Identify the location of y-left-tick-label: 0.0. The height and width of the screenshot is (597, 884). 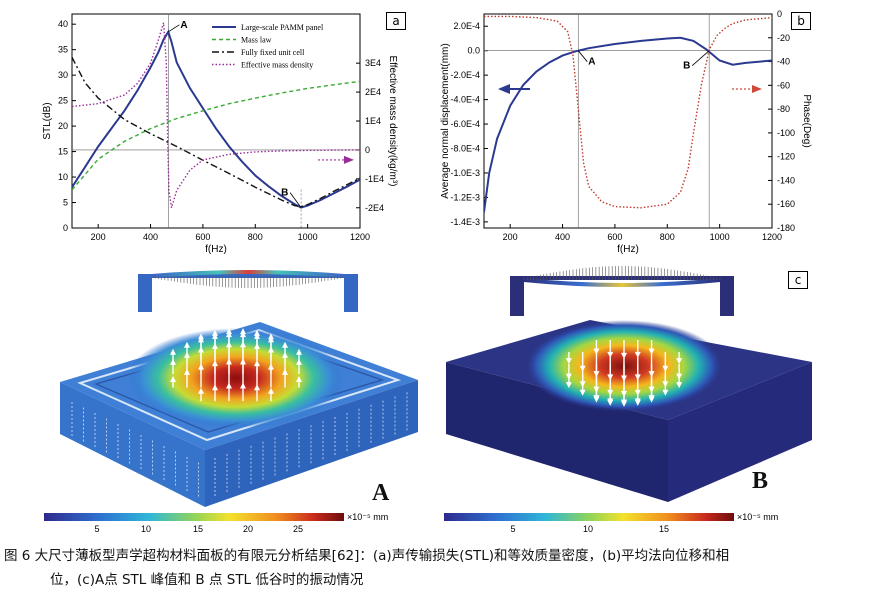
(473, 51).